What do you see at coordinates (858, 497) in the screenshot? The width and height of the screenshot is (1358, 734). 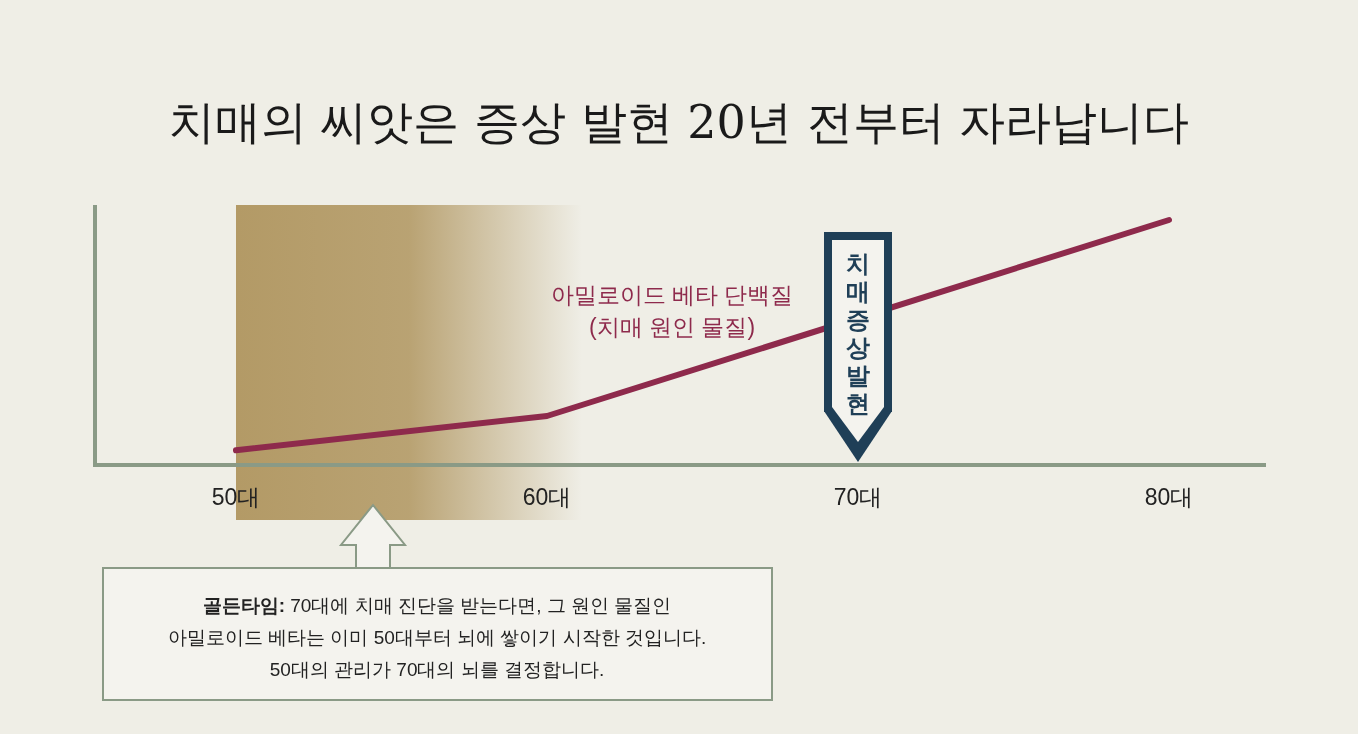 I see `x-tick-label: 70대` at bounding box center [858, 497].